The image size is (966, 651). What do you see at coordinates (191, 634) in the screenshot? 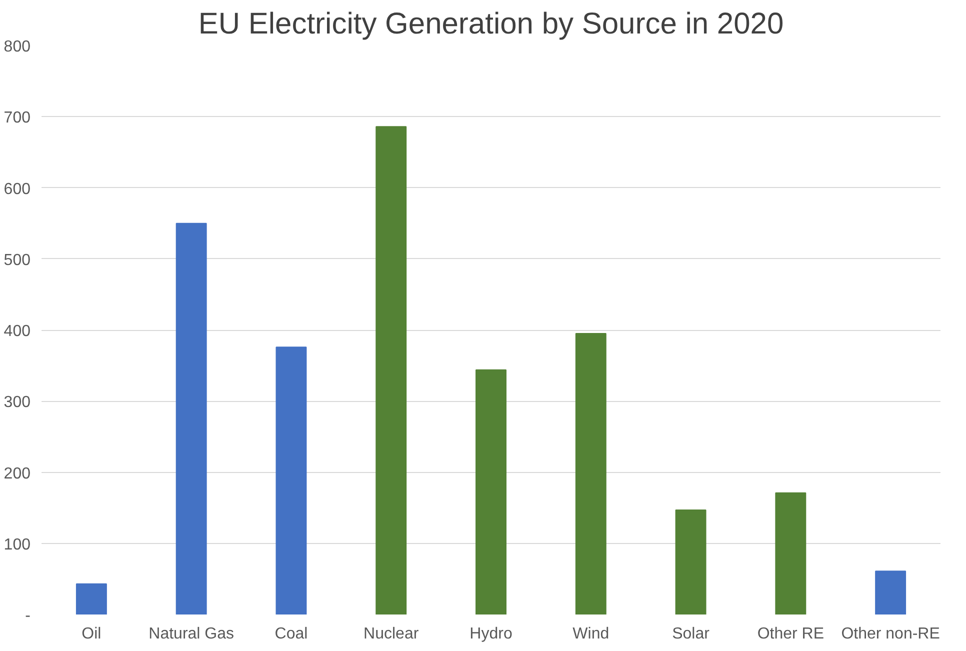
I see `x-tick-label: Natural Gas` at bounding box center [191, 634].